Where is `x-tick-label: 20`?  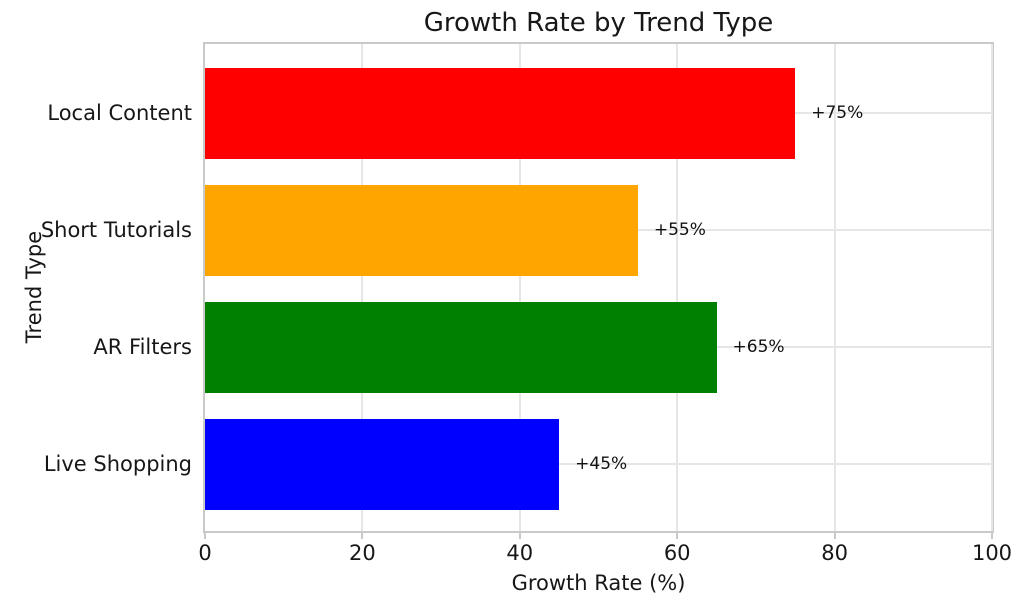 x-tick-label: 20 is located at coordinates (362, 553).